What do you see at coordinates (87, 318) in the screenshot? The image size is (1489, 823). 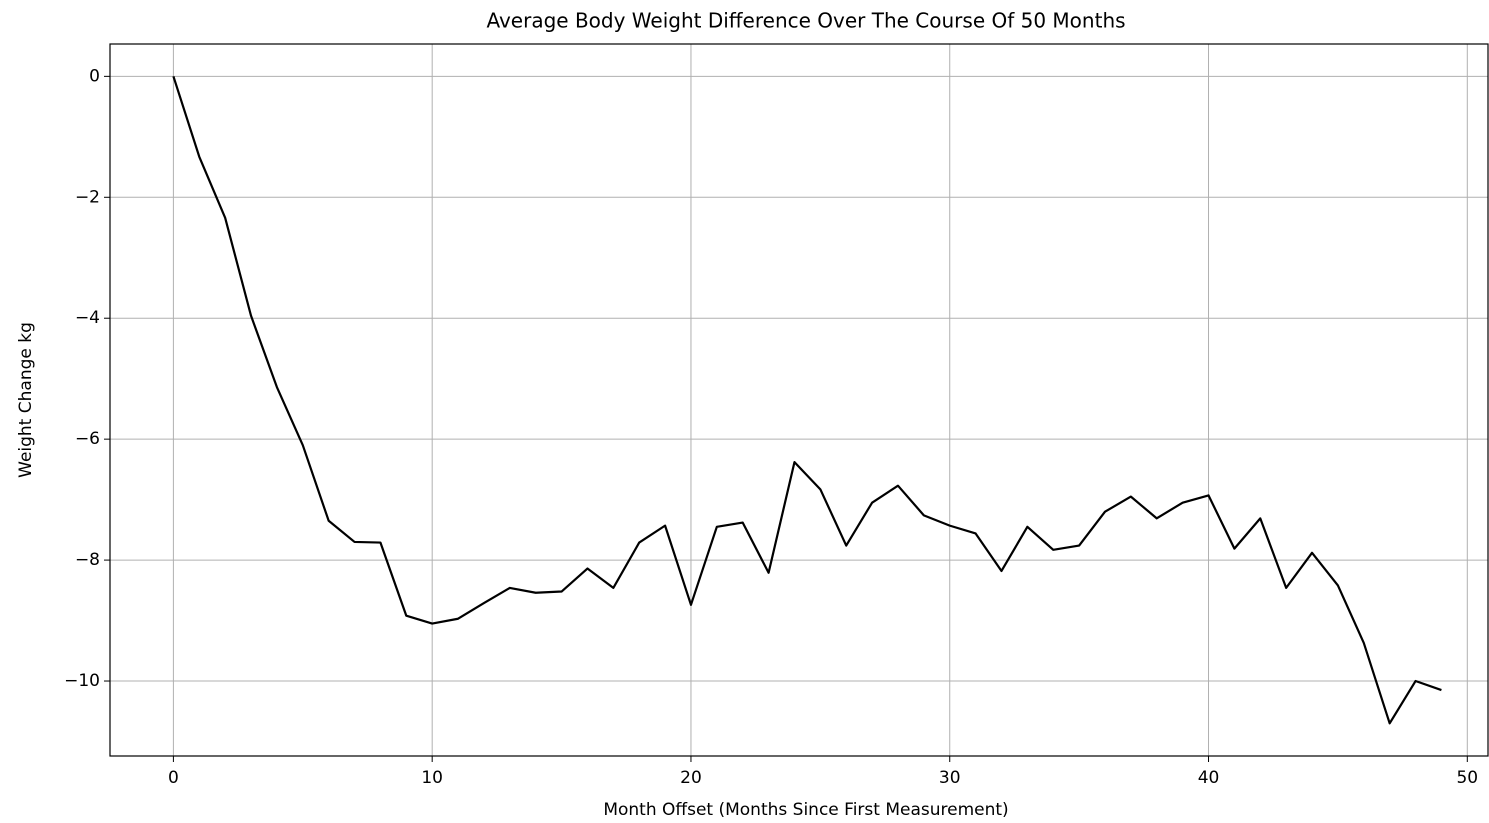 I see `y-tick-label: −4` at bounding box center [87, 318].